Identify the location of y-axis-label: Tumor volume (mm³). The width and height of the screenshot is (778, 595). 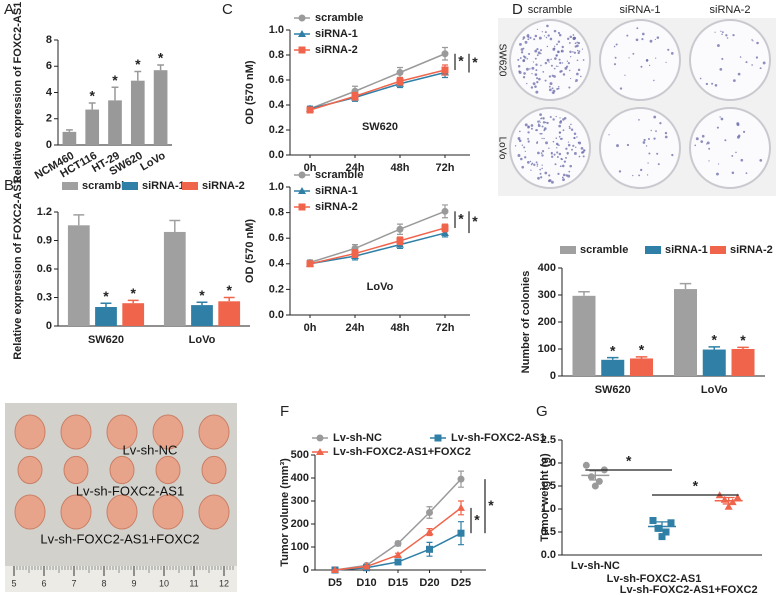
(285, 512).